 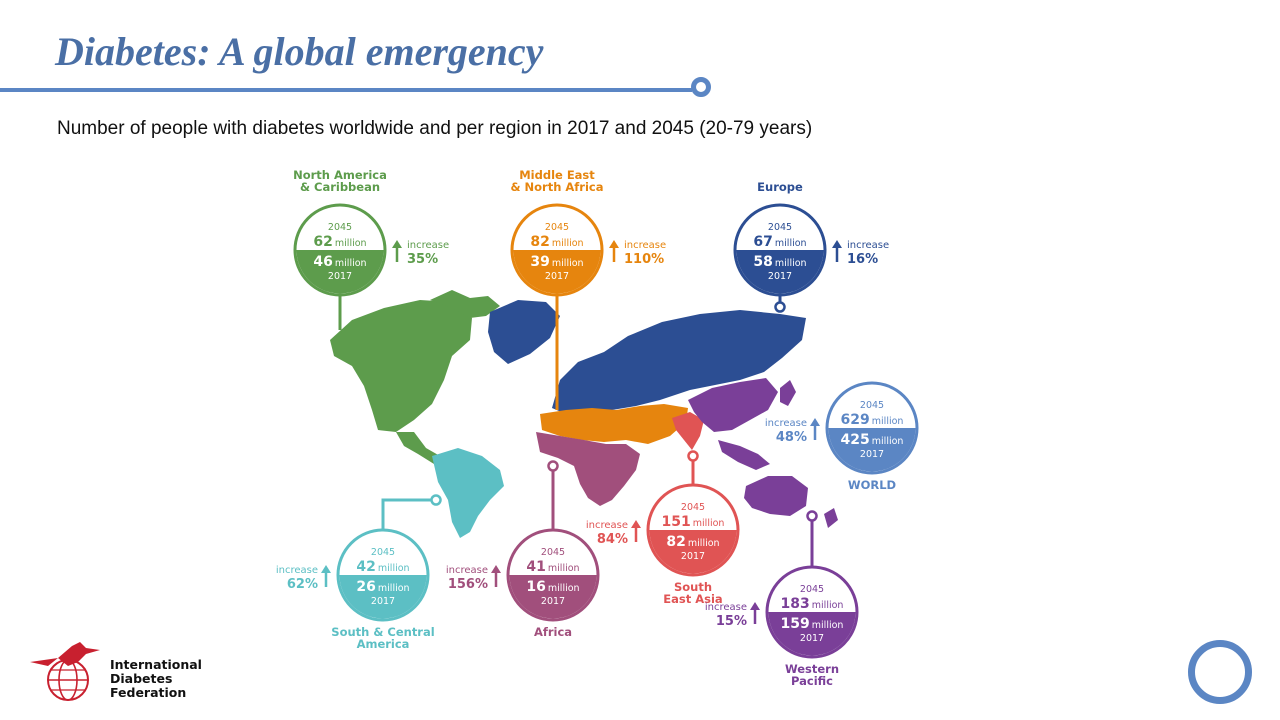 I want to click on map-new-zealand, so click(x=831, y=518).